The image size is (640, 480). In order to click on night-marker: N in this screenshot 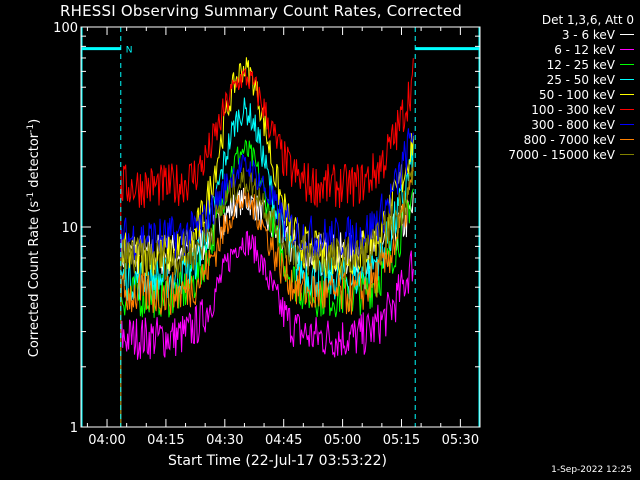, I will do `click(129, 51)`.